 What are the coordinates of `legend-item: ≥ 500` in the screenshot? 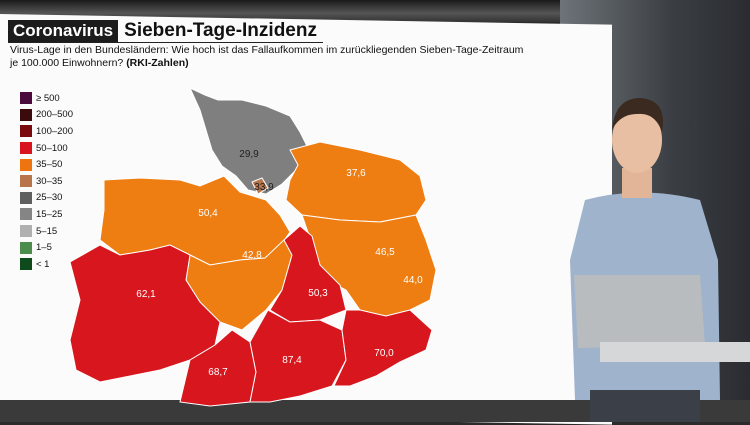 It's located at (46, 98).